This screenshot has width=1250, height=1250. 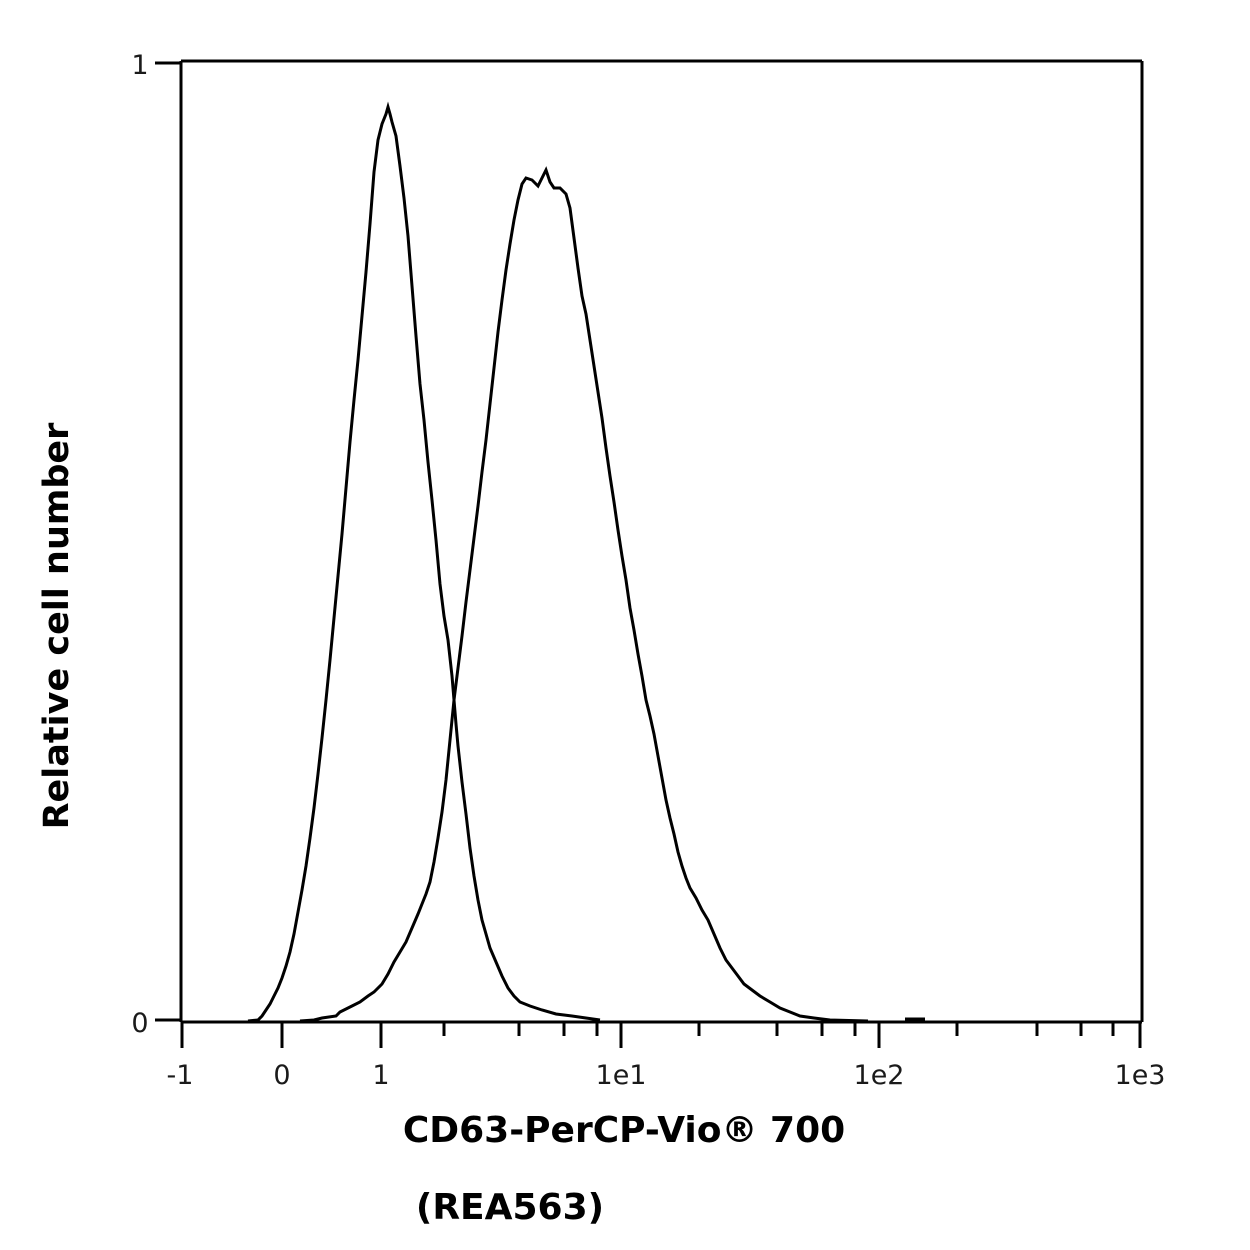 What do you see at coordinates (624, 1130) in the screenshot?
I see `x-axis-title: CD63-PerCP-Vio® 700` at bounding box center [624, 1130].